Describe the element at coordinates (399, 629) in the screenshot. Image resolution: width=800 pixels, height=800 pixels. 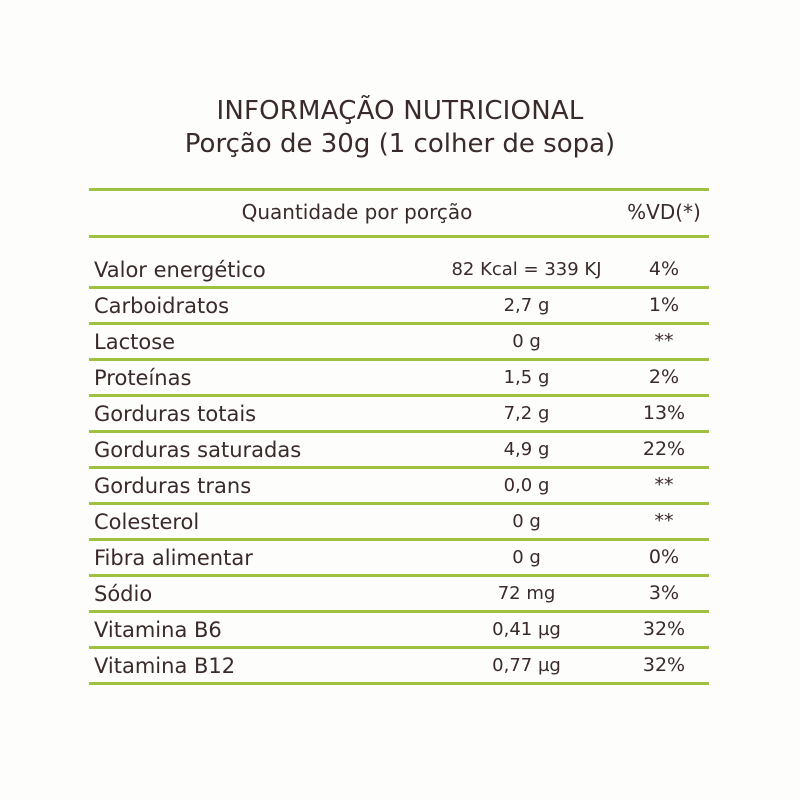
I see `table-row: Vitamina B6 0,41 µg 32%` at that location.